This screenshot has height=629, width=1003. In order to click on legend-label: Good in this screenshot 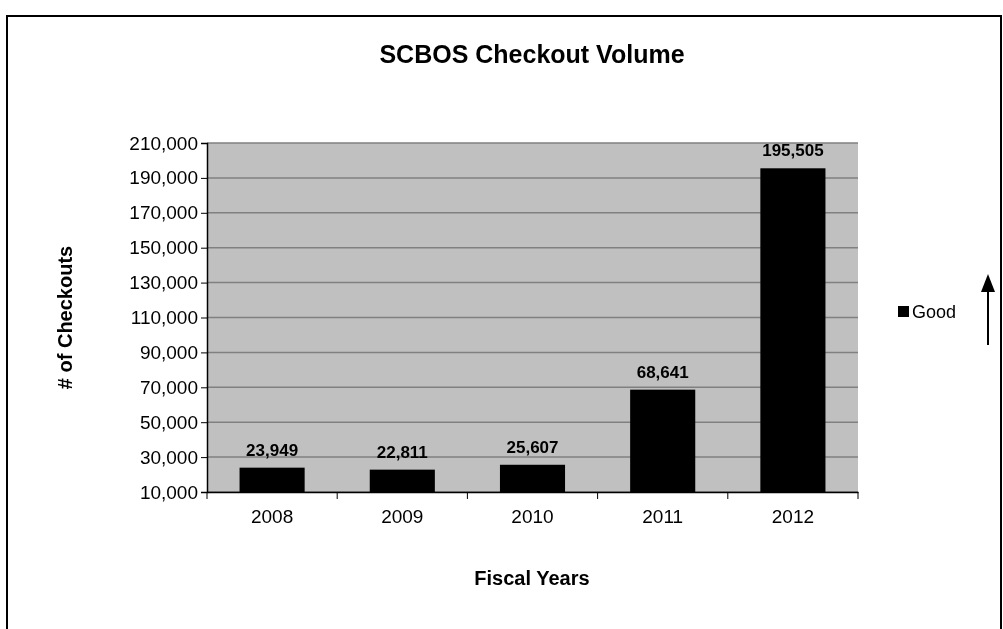, I will do `click(934, 311)`.